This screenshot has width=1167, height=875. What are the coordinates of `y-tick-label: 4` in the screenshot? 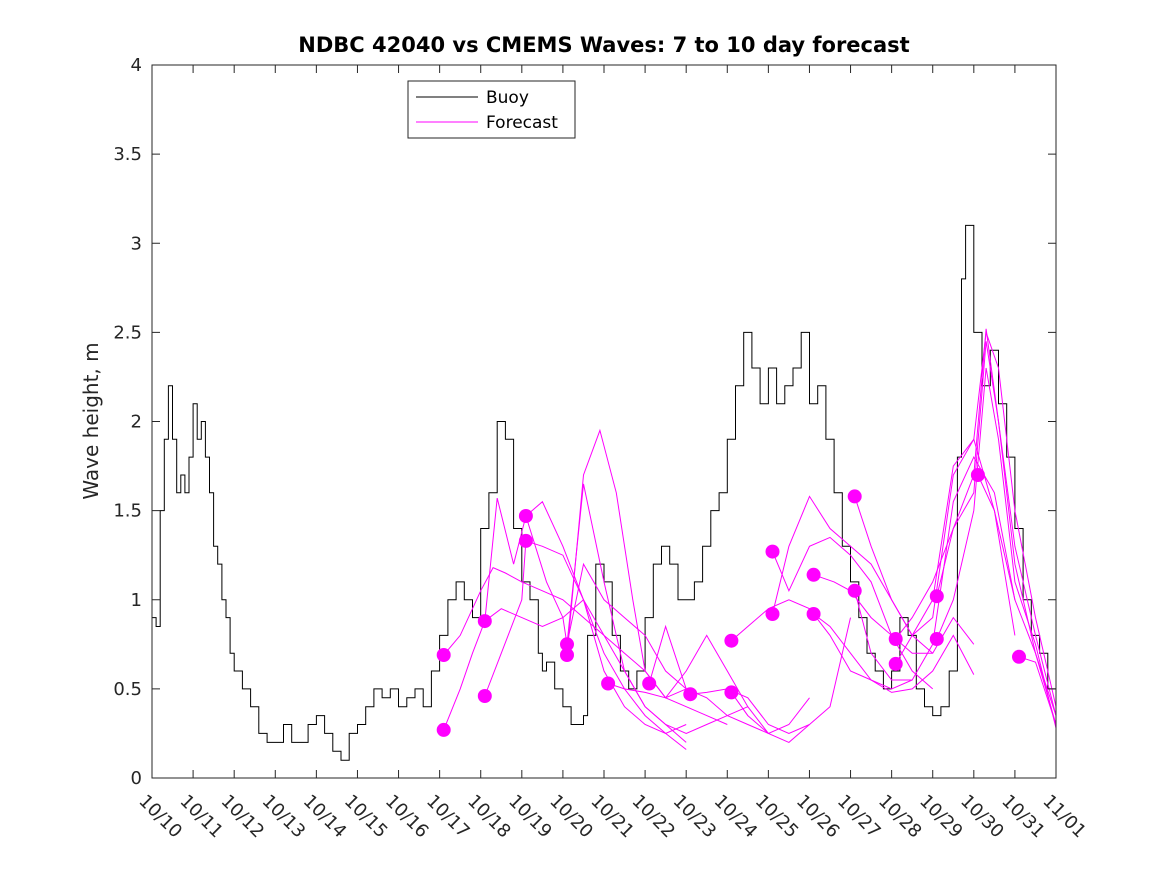 It's located at (136, 65).